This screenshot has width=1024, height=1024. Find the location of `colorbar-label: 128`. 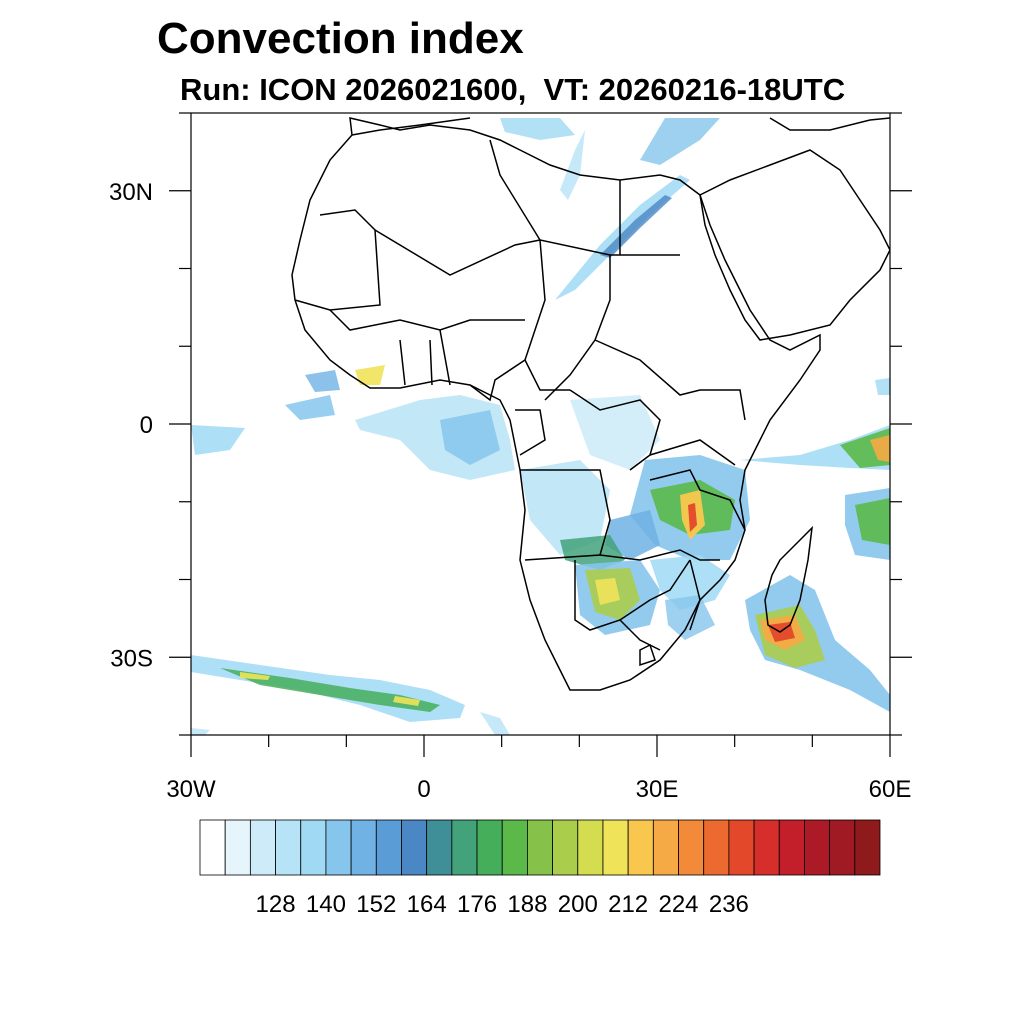

colorbar-label: 128 is located at coordinates (276, 904).